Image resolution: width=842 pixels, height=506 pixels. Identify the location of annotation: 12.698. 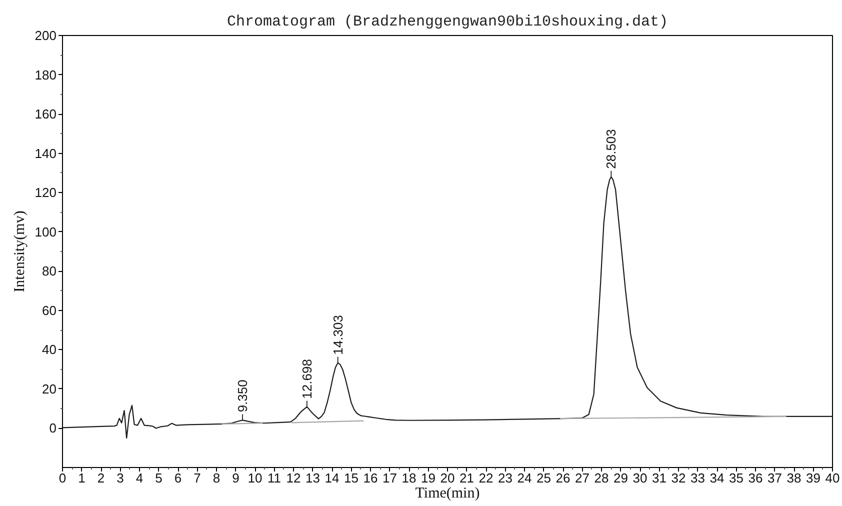
(306, 379).